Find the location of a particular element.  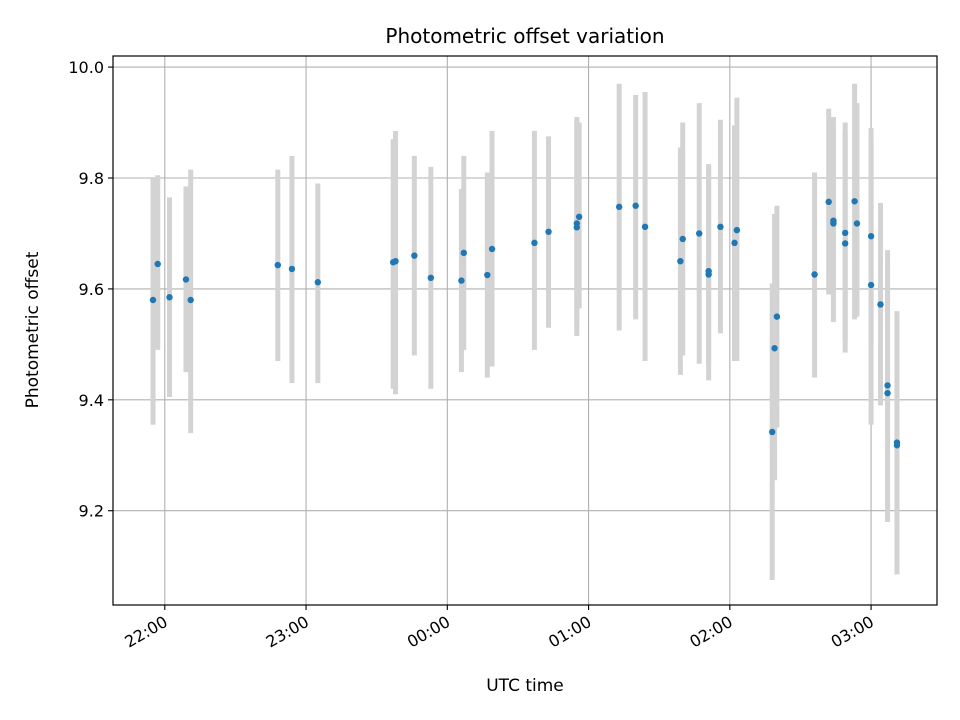

x-axis-label: UTC time is located at coordinates (525, 686).